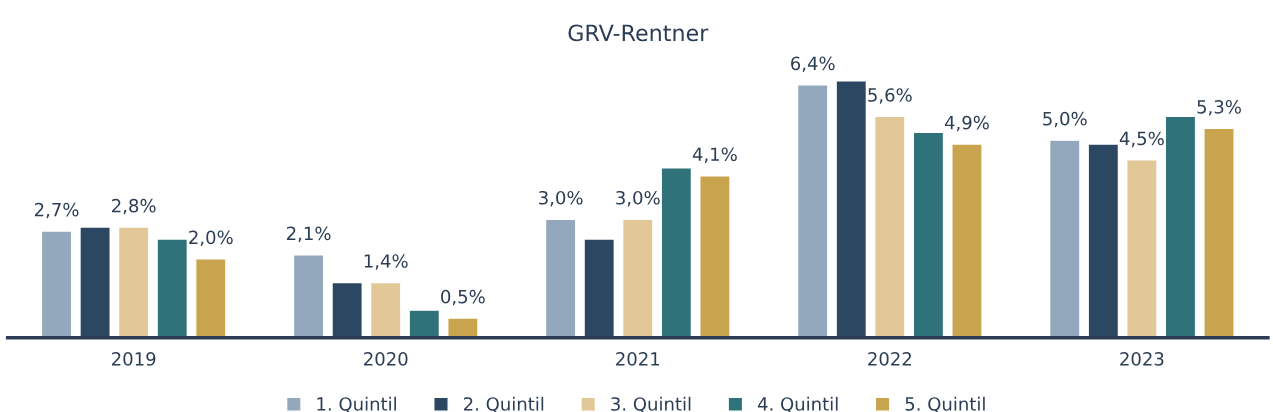 Image resolution: width=1273 pixels, height=412 pixels. Describe the element at coordinates (211, 238) in the screenshot. I see `data-label: 2,0%` at that location.